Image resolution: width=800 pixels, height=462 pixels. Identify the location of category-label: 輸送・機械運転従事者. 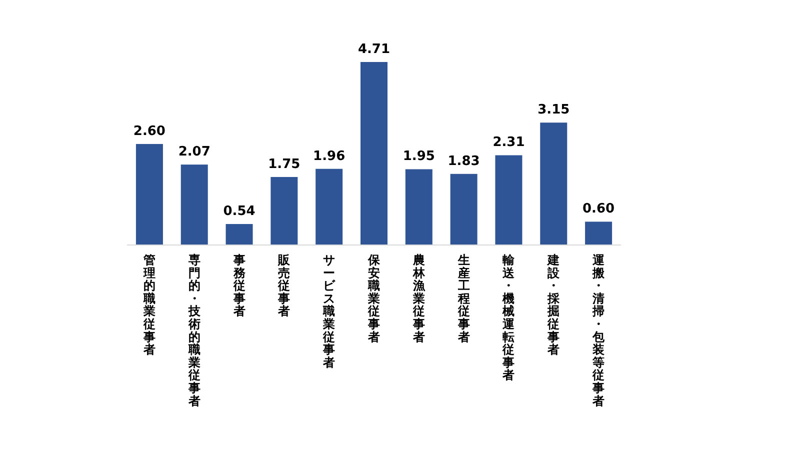
(508, 317).